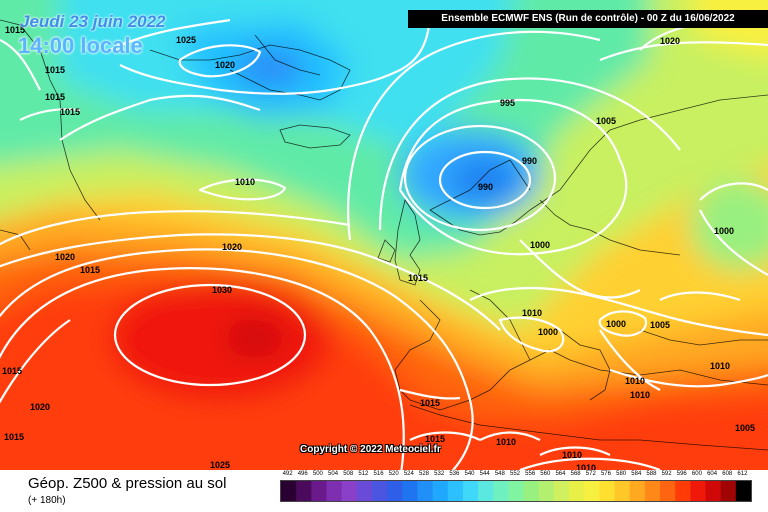 The image size is (768, 512). I want to click on legend-tick-label: 572, so click(590, 474).